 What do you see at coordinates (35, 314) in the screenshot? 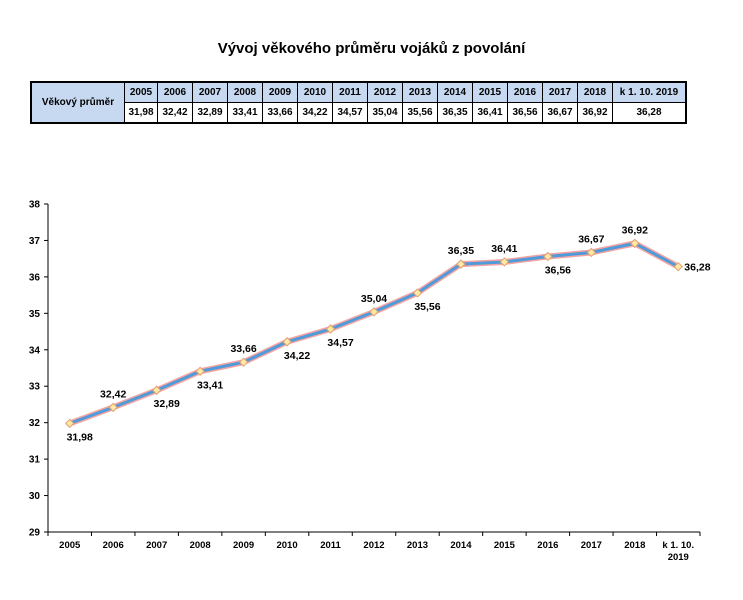
I see `y-tick-label: 35` at bounding box center [35, 314].